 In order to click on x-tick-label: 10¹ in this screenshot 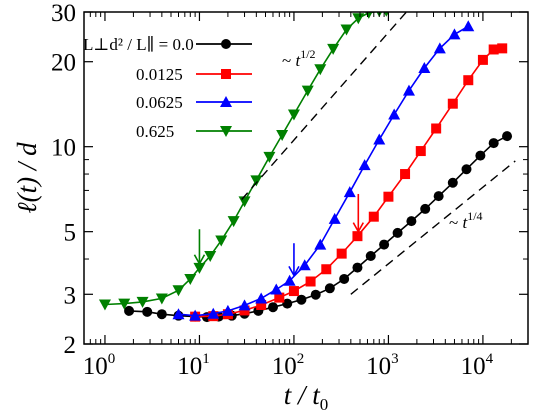, I will do `click(193, 365)`.